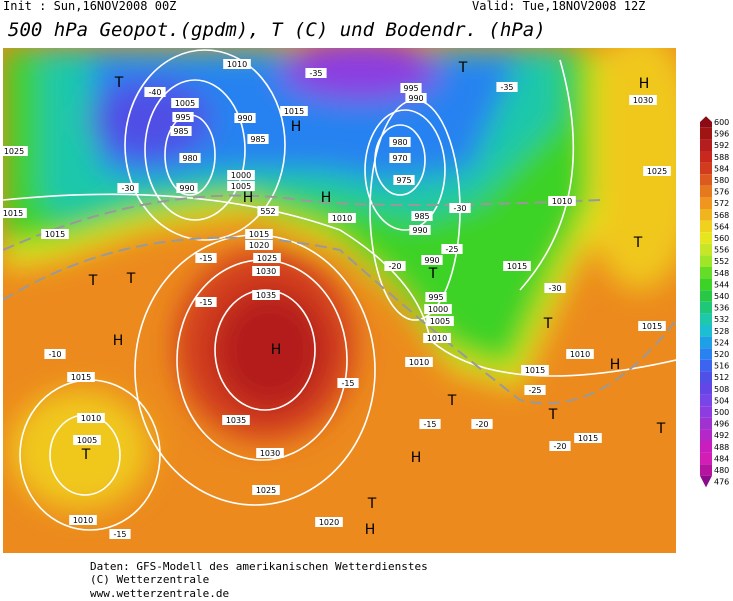  What do you see at coordinates (721, 284) in the screenshot?
I see `colorbar-label: 544` at bounding box center [721, 284].